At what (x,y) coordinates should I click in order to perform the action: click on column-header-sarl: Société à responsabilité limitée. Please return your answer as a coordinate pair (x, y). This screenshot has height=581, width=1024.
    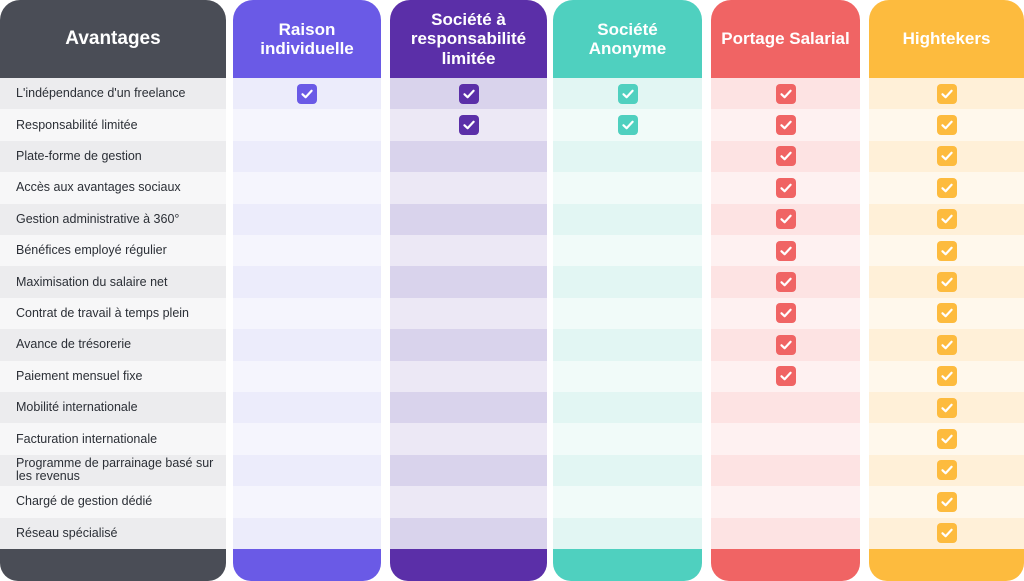
    Looking at the image, I should click on (468, 39).